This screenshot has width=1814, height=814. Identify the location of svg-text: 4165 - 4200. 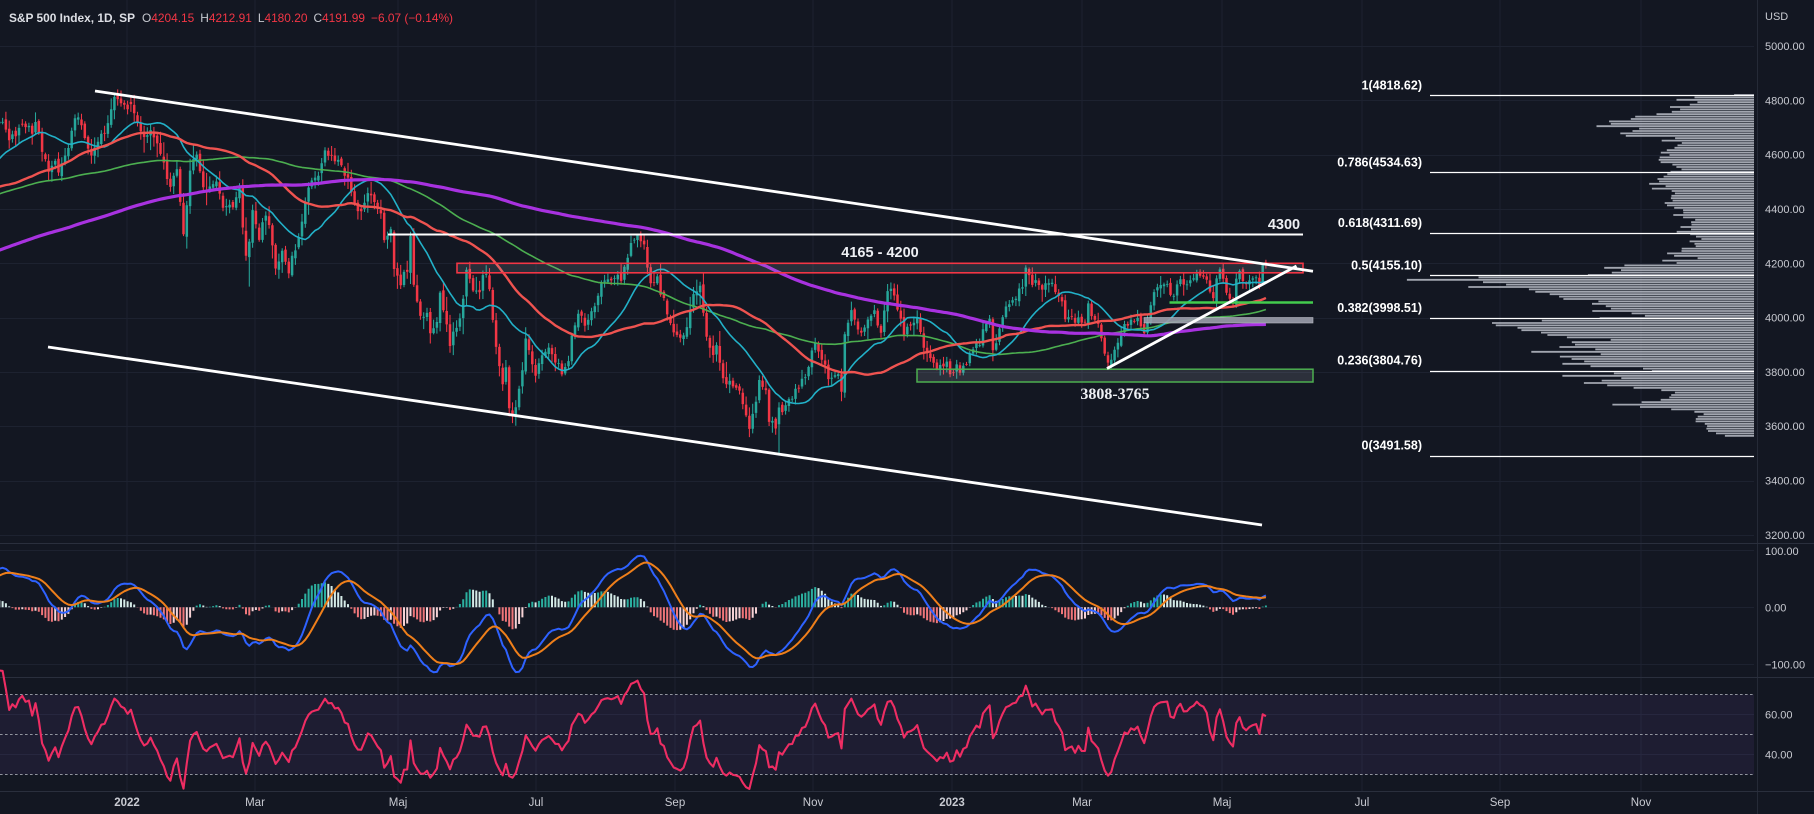
(879, 253).